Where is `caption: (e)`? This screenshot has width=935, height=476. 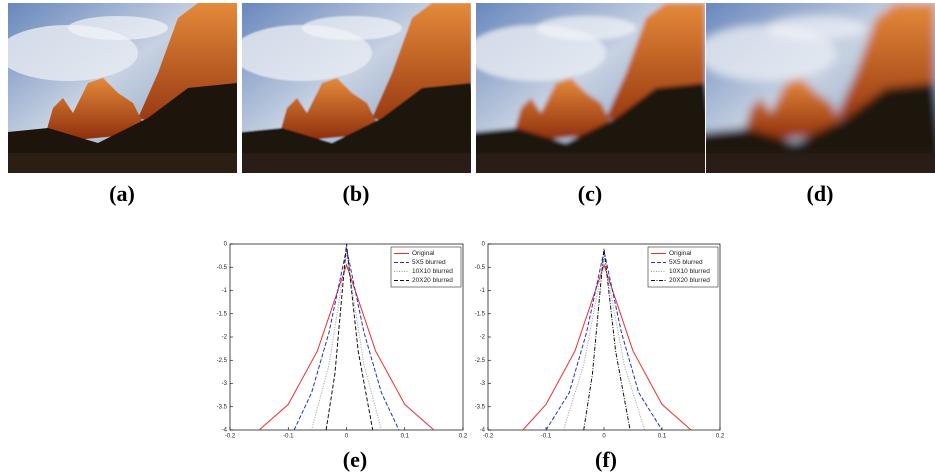
caption: (e) is located at coordinates (355, 459).